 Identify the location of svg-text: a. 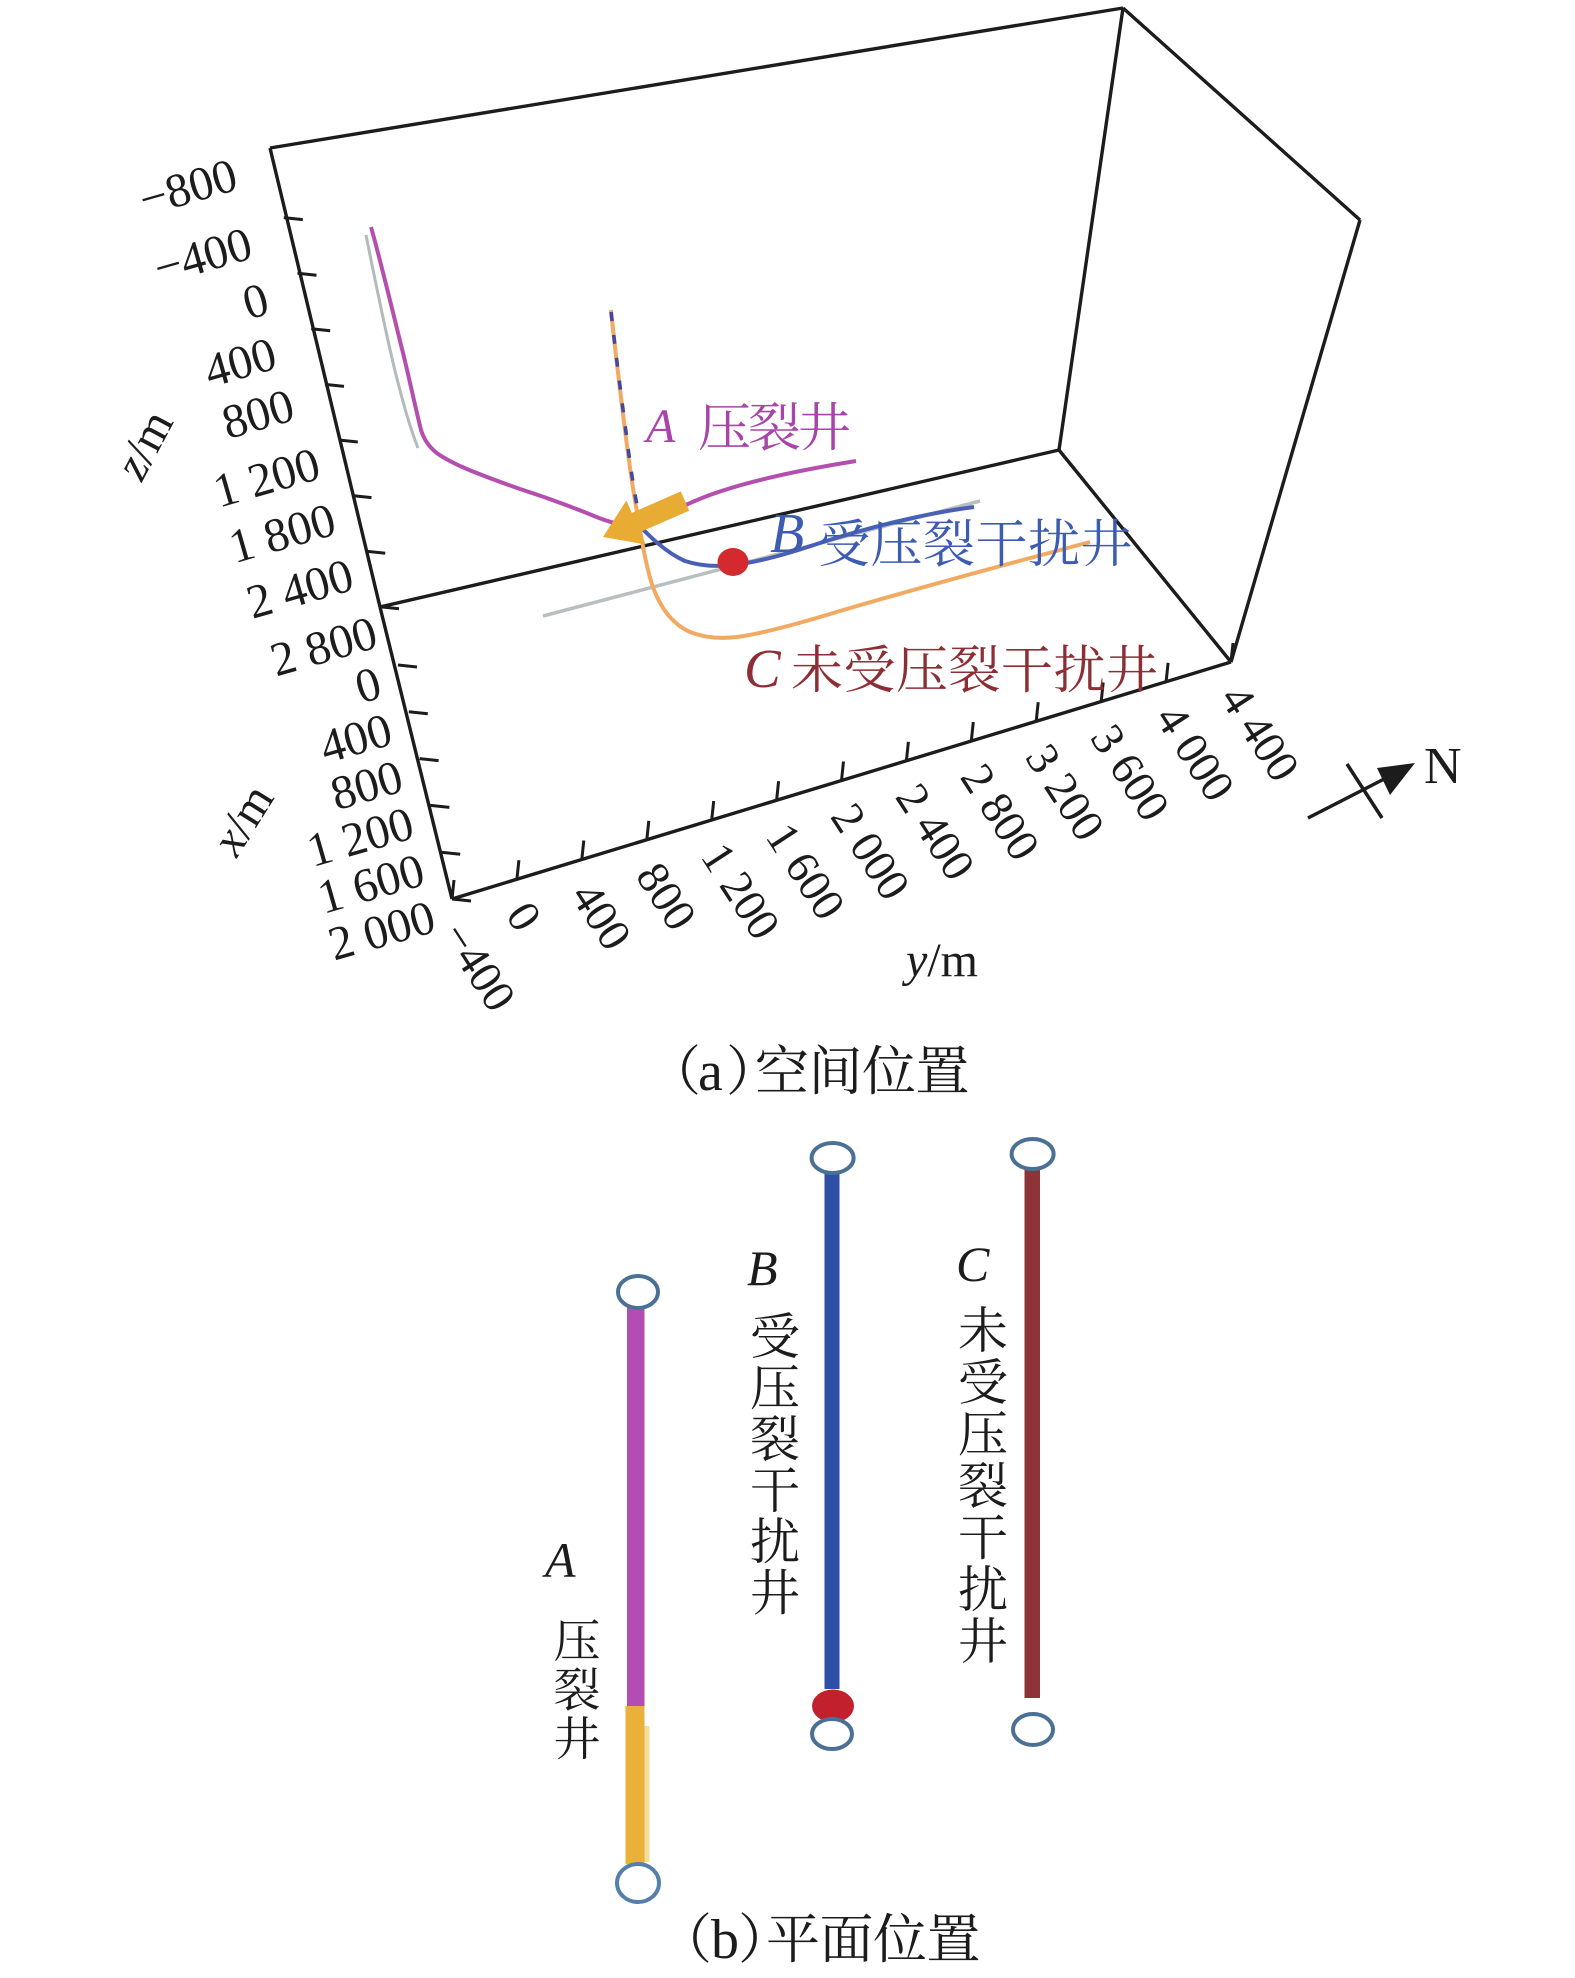
(710, 1072).